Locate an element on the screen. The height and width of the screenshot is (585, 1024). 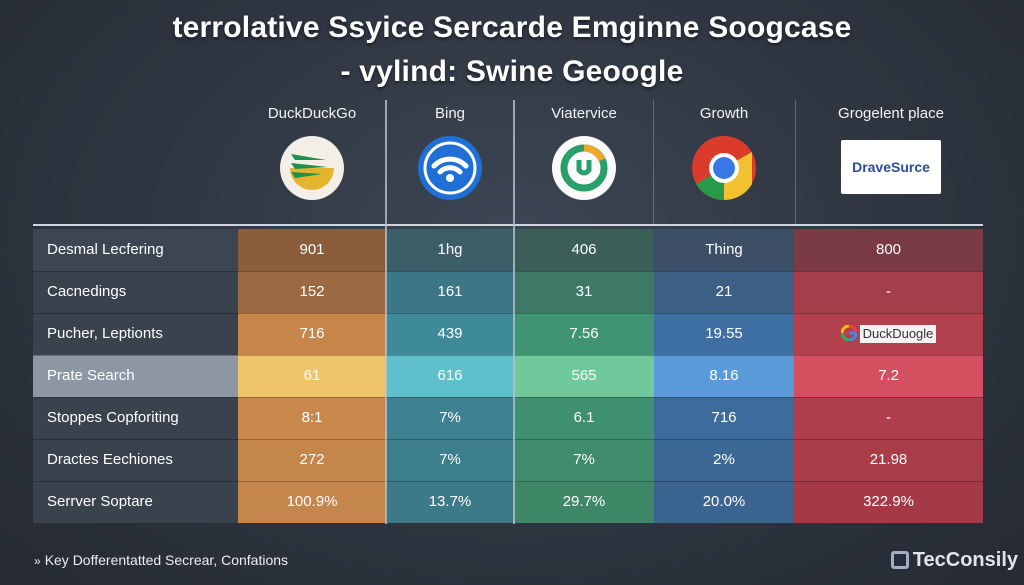
row-label: Desmal Lecfering is located at coordinates (135, 250).